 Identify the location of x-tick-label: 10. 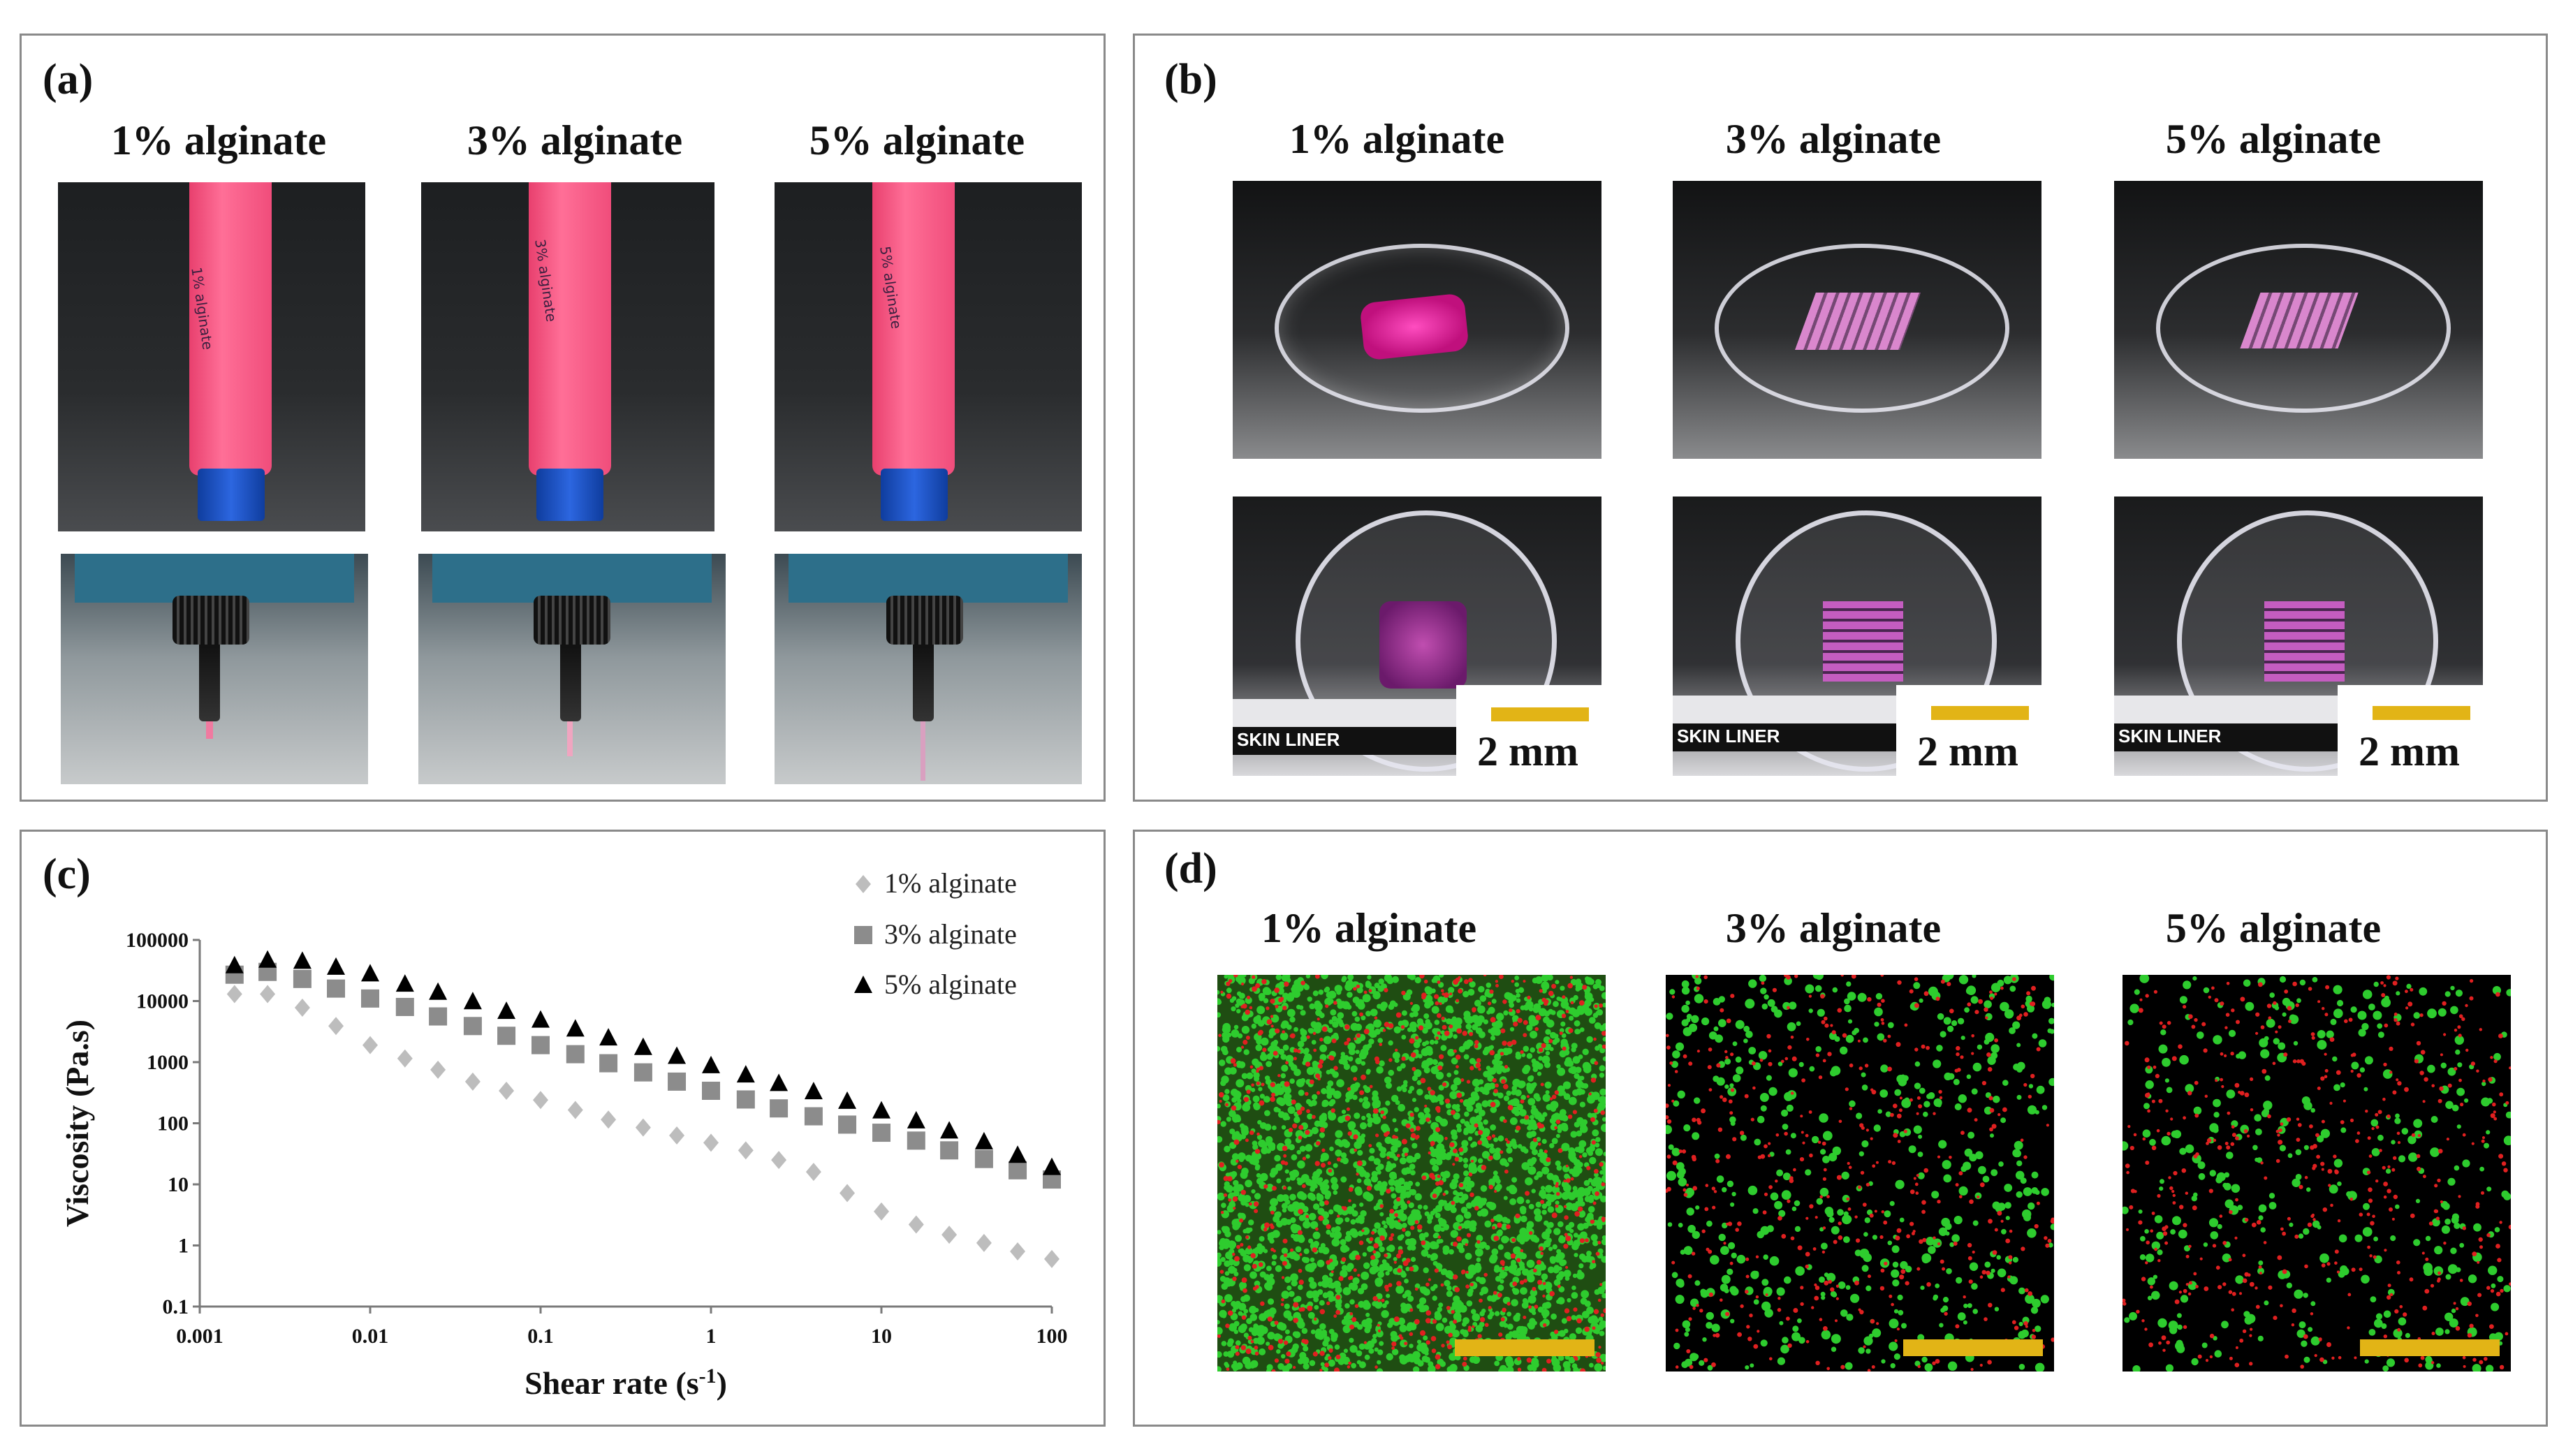
(881, 1336).